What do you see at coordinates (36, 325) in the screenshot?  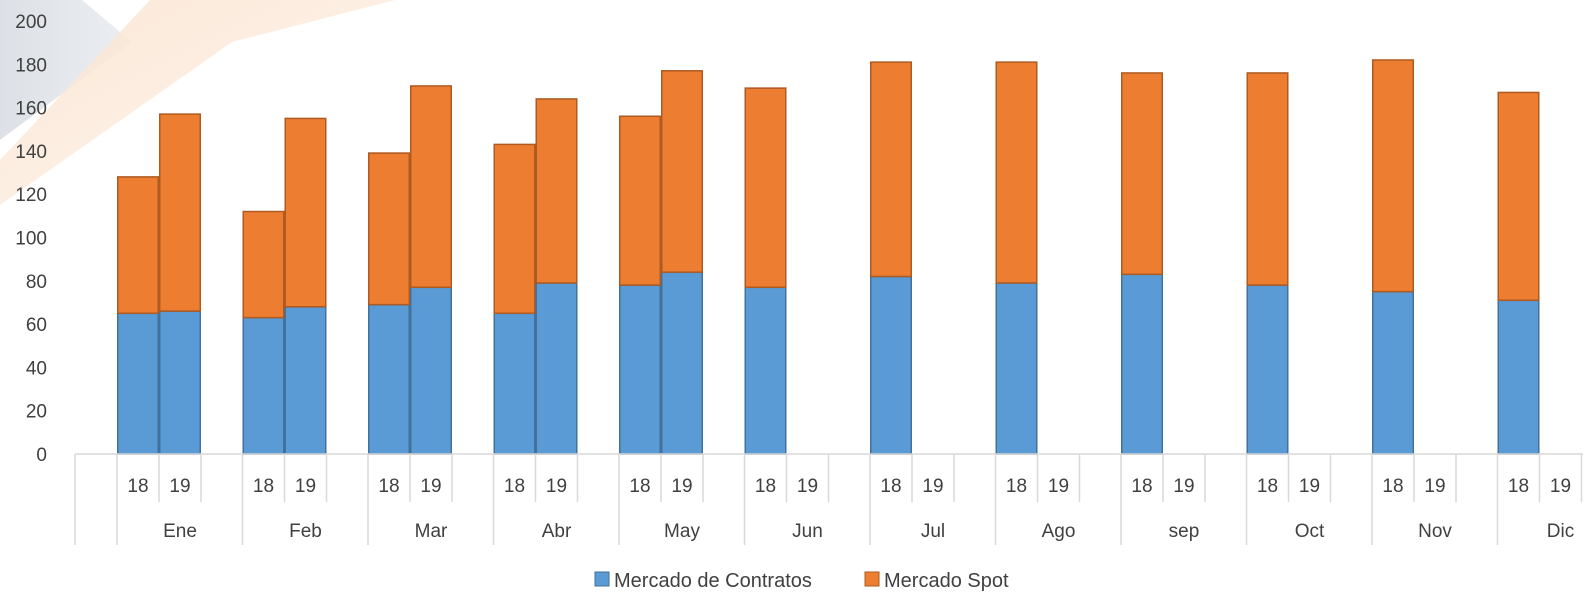 I see `y-tick-label: 60` at bounding box center [36, 325].